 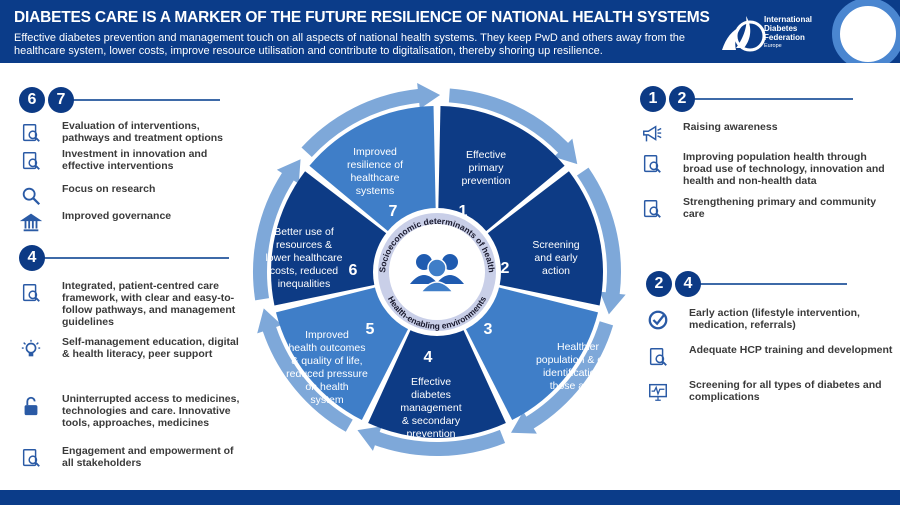 I want to click on unlocked-padlock-icon, so click(x=31, y=406).